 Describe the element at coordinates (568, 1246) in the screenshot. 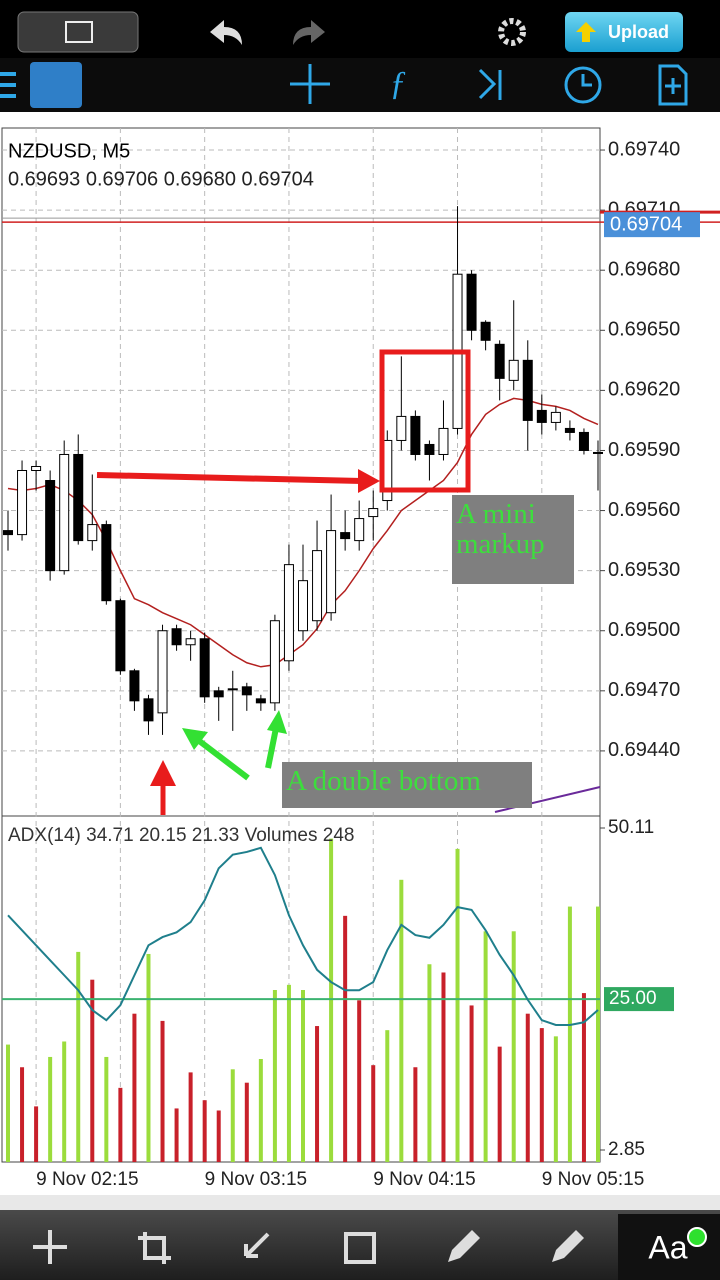

I see `highlighter-tool` at that location.